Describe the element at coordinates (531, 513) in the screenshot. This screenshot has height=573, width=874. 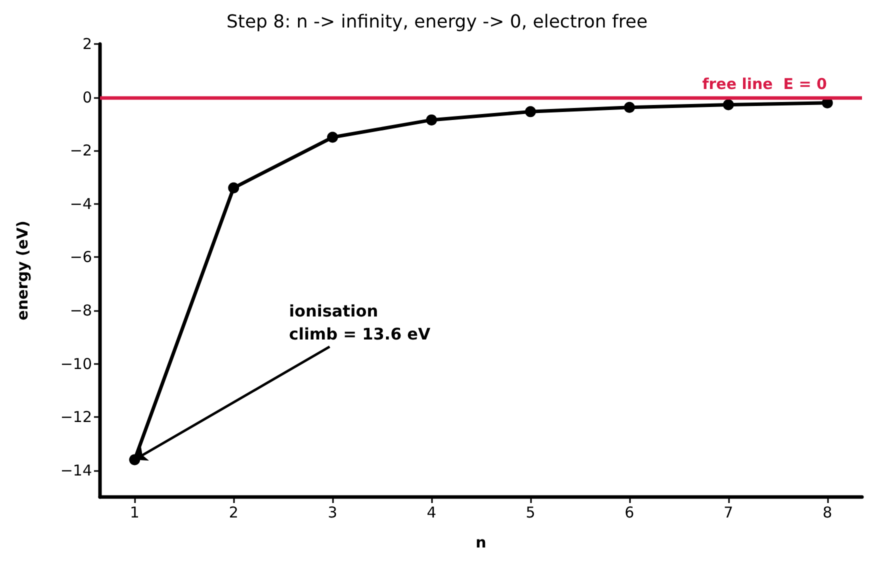
I see `x-tick-label: 5` at that location.